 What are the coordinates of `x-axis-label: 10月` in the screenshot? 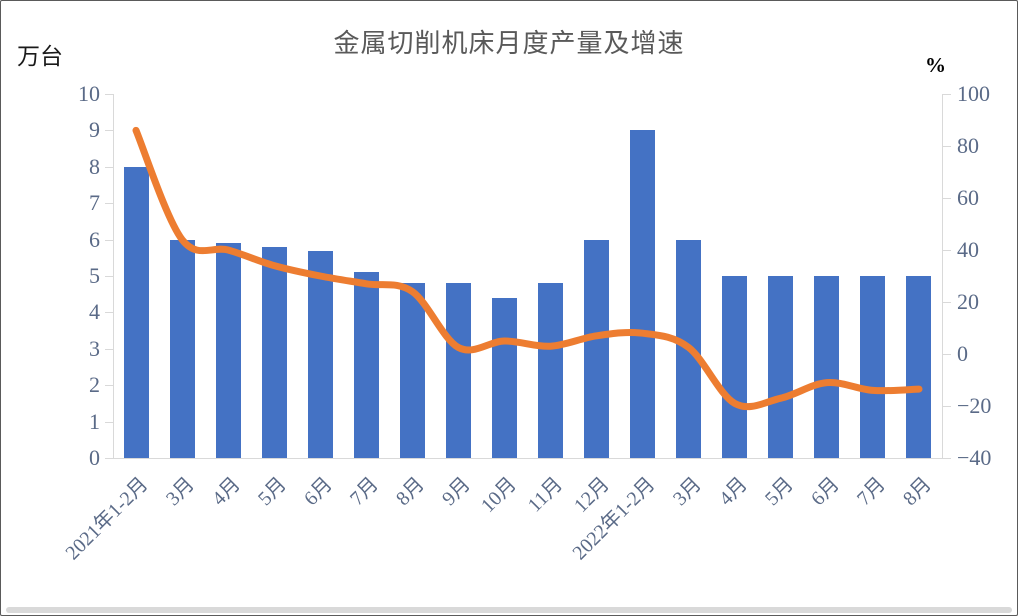 It's located at (499, 495).